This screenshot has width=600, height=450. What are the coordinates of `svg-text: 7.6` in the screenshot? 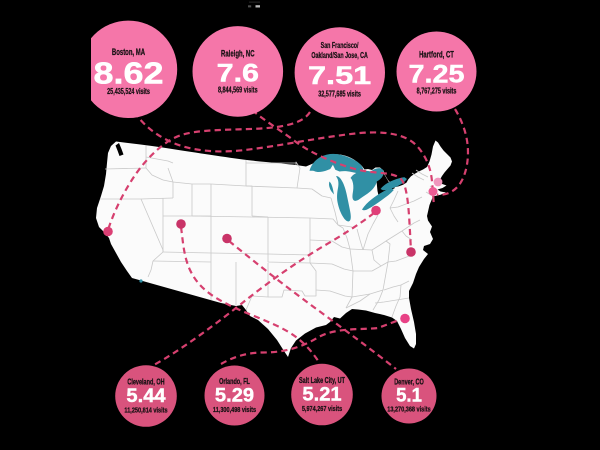 It's located at (238, 73).